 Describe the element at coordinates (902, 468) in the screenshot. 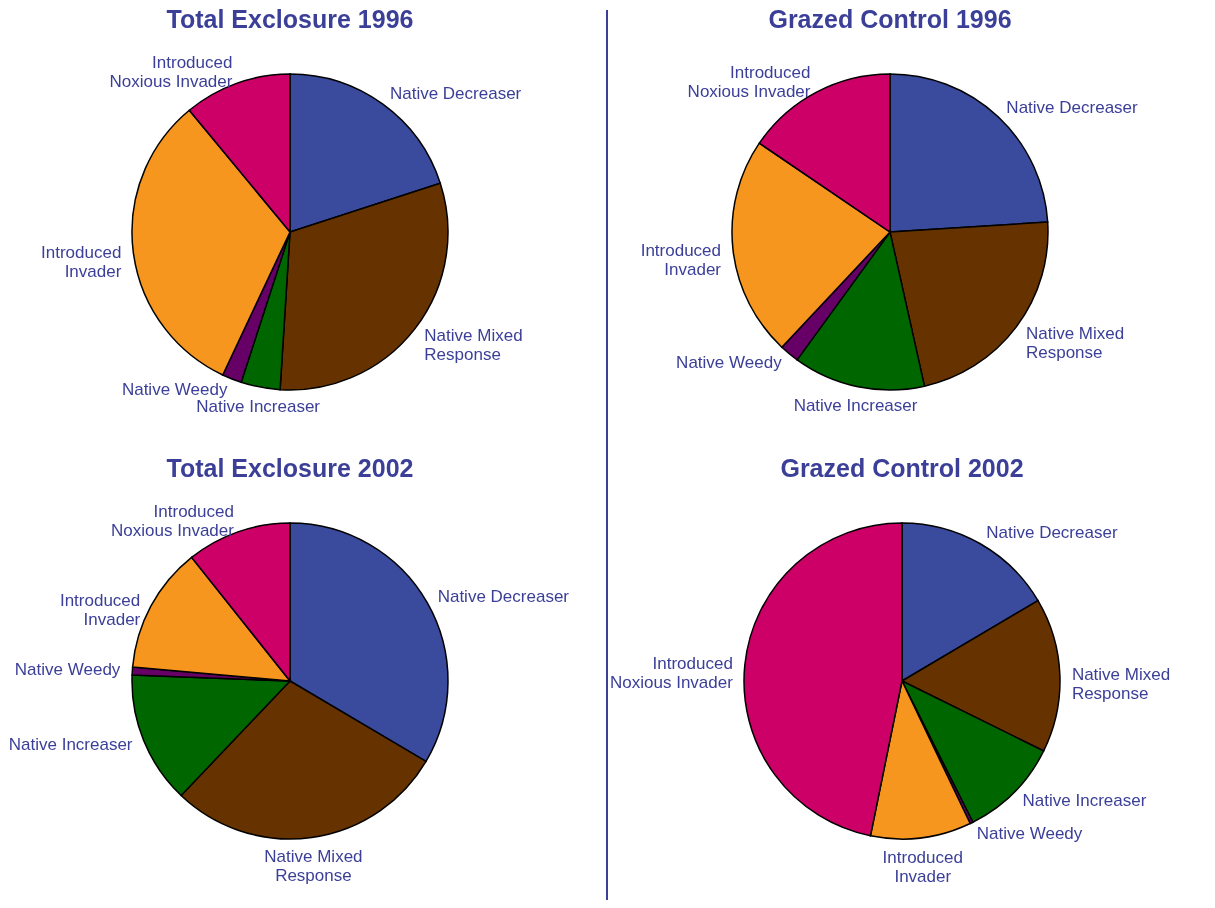

I see `chart-title: Grazed Control 2002` at that location.